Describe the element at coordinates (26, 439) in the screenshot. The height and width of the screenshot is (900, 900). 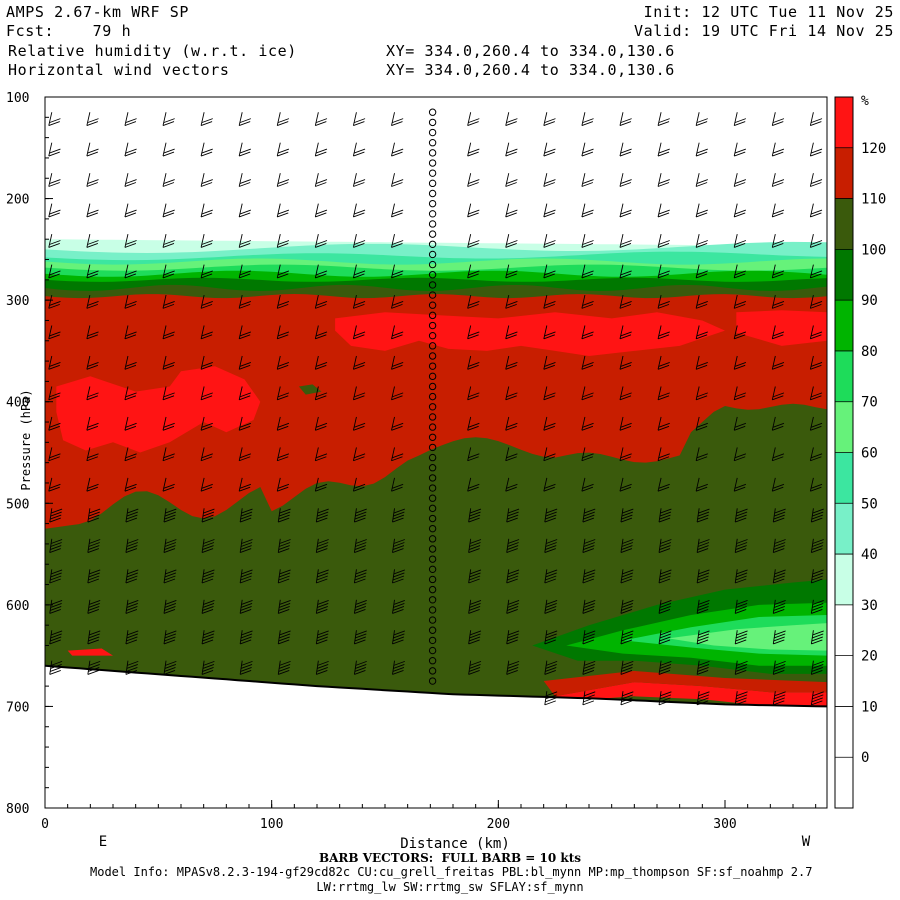
I see `y-axis-label: Pressure (hPa)` at that location.